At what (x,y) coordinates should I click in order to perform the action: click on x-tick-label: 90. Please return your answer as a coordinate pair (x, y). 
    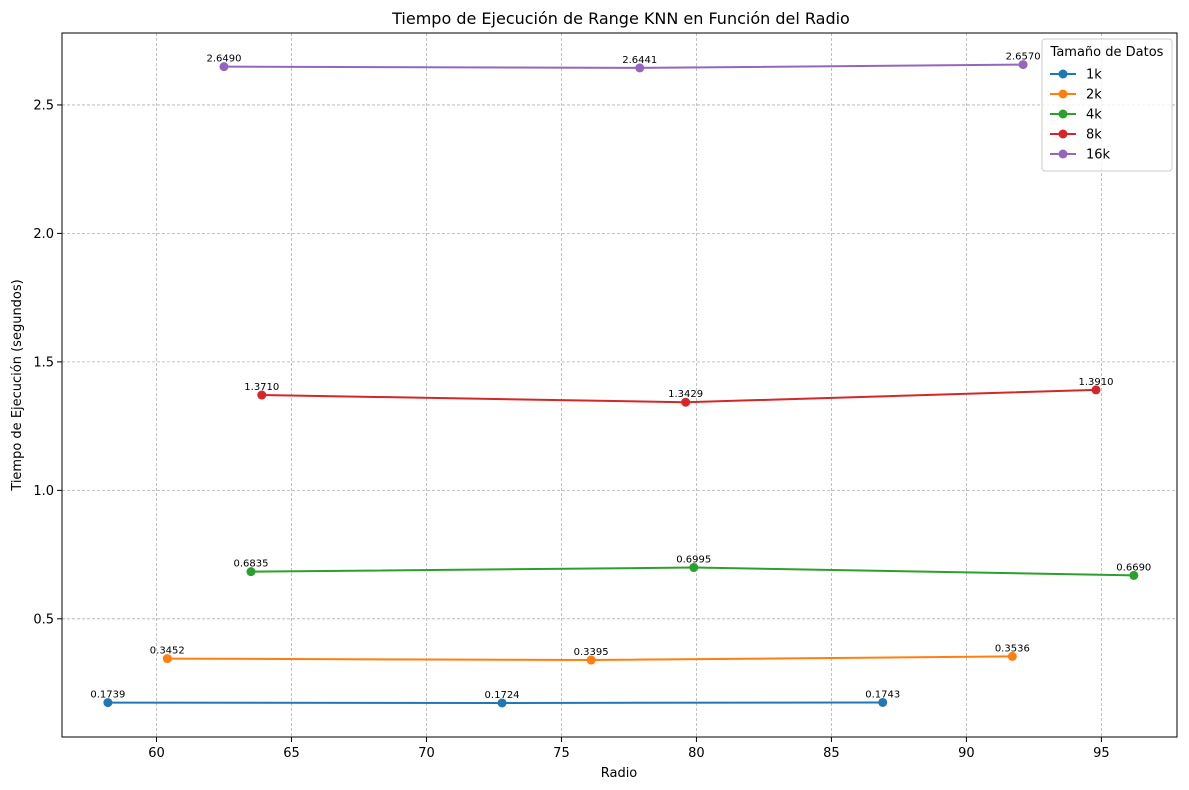
    Looking at the image, I should click on (966, 753).